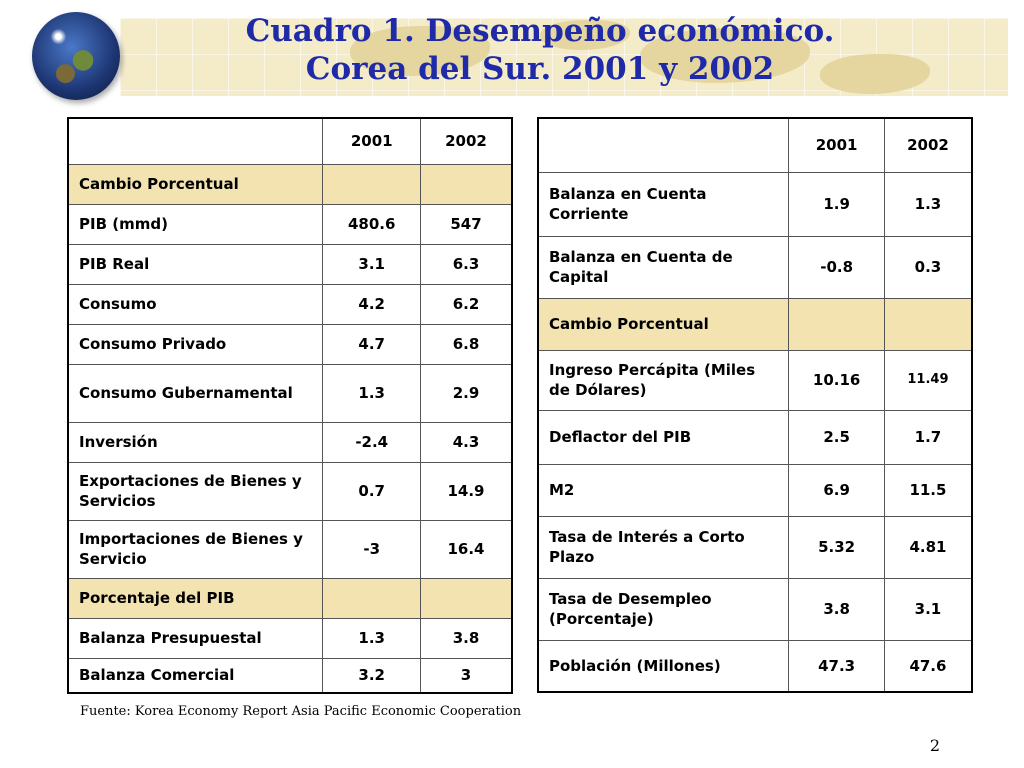  Describe the element at coordinates (934, 745) in the screenshot. I see `page-number: 2` at that location.